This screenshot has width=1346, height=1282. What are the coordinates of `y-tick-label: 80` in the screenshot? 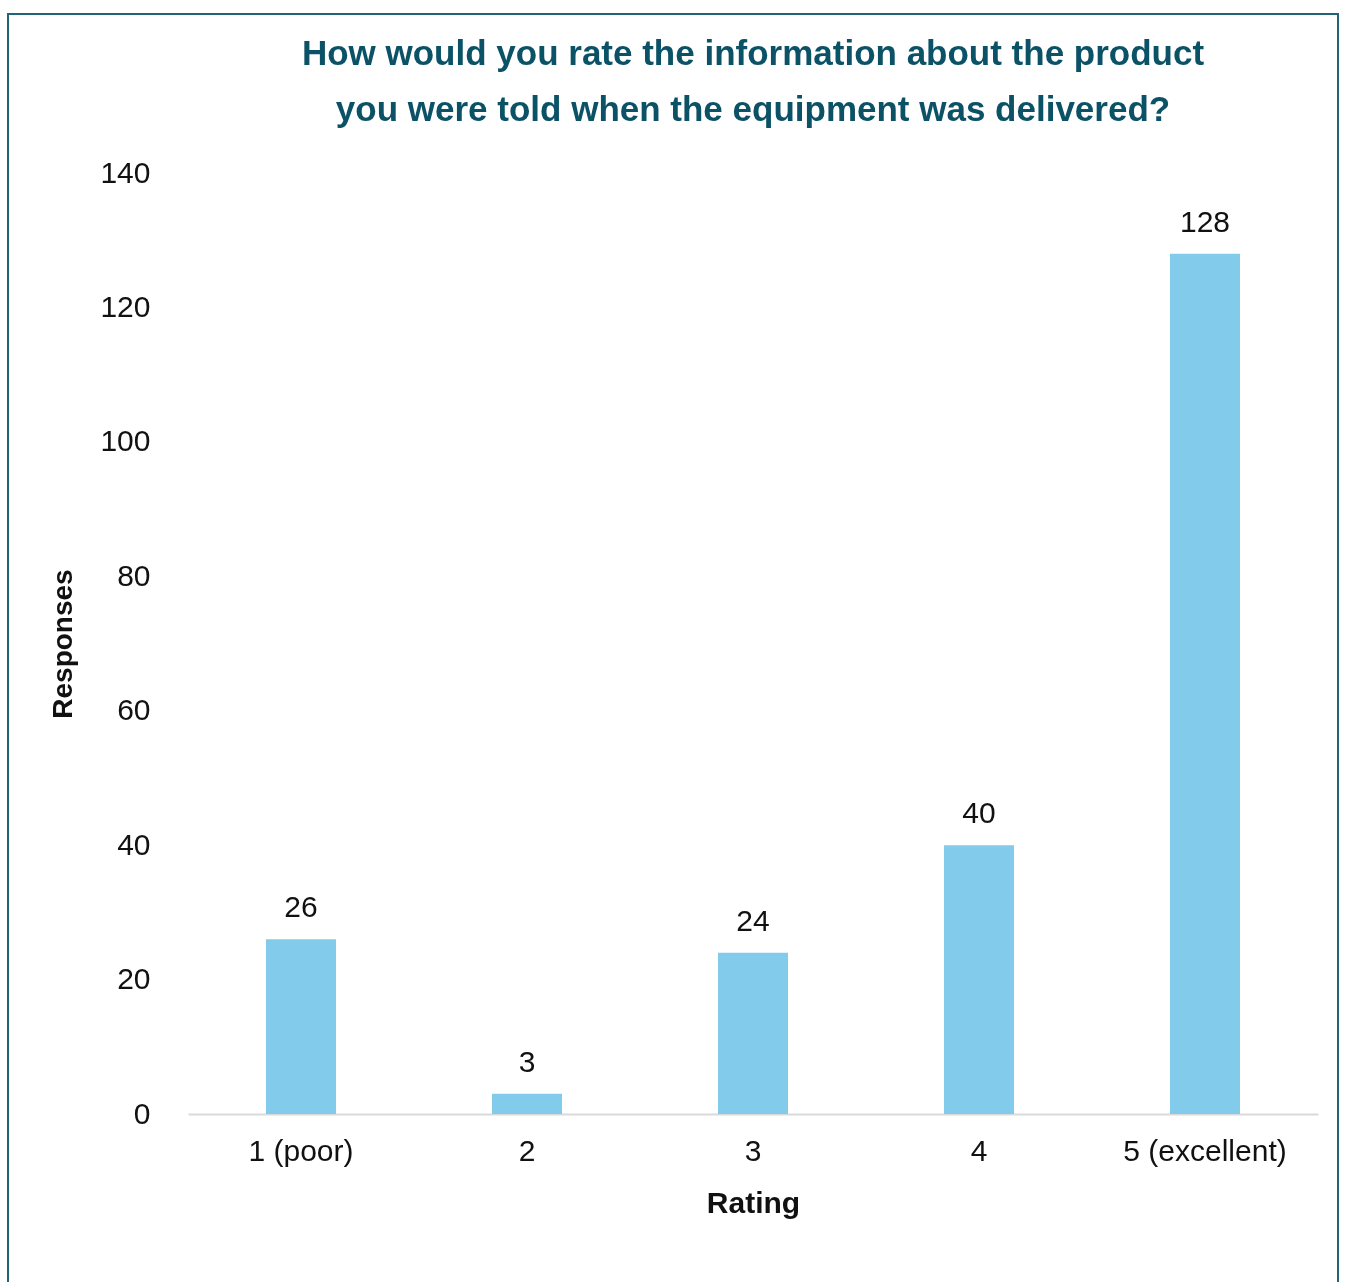 It's located at (134, 575).